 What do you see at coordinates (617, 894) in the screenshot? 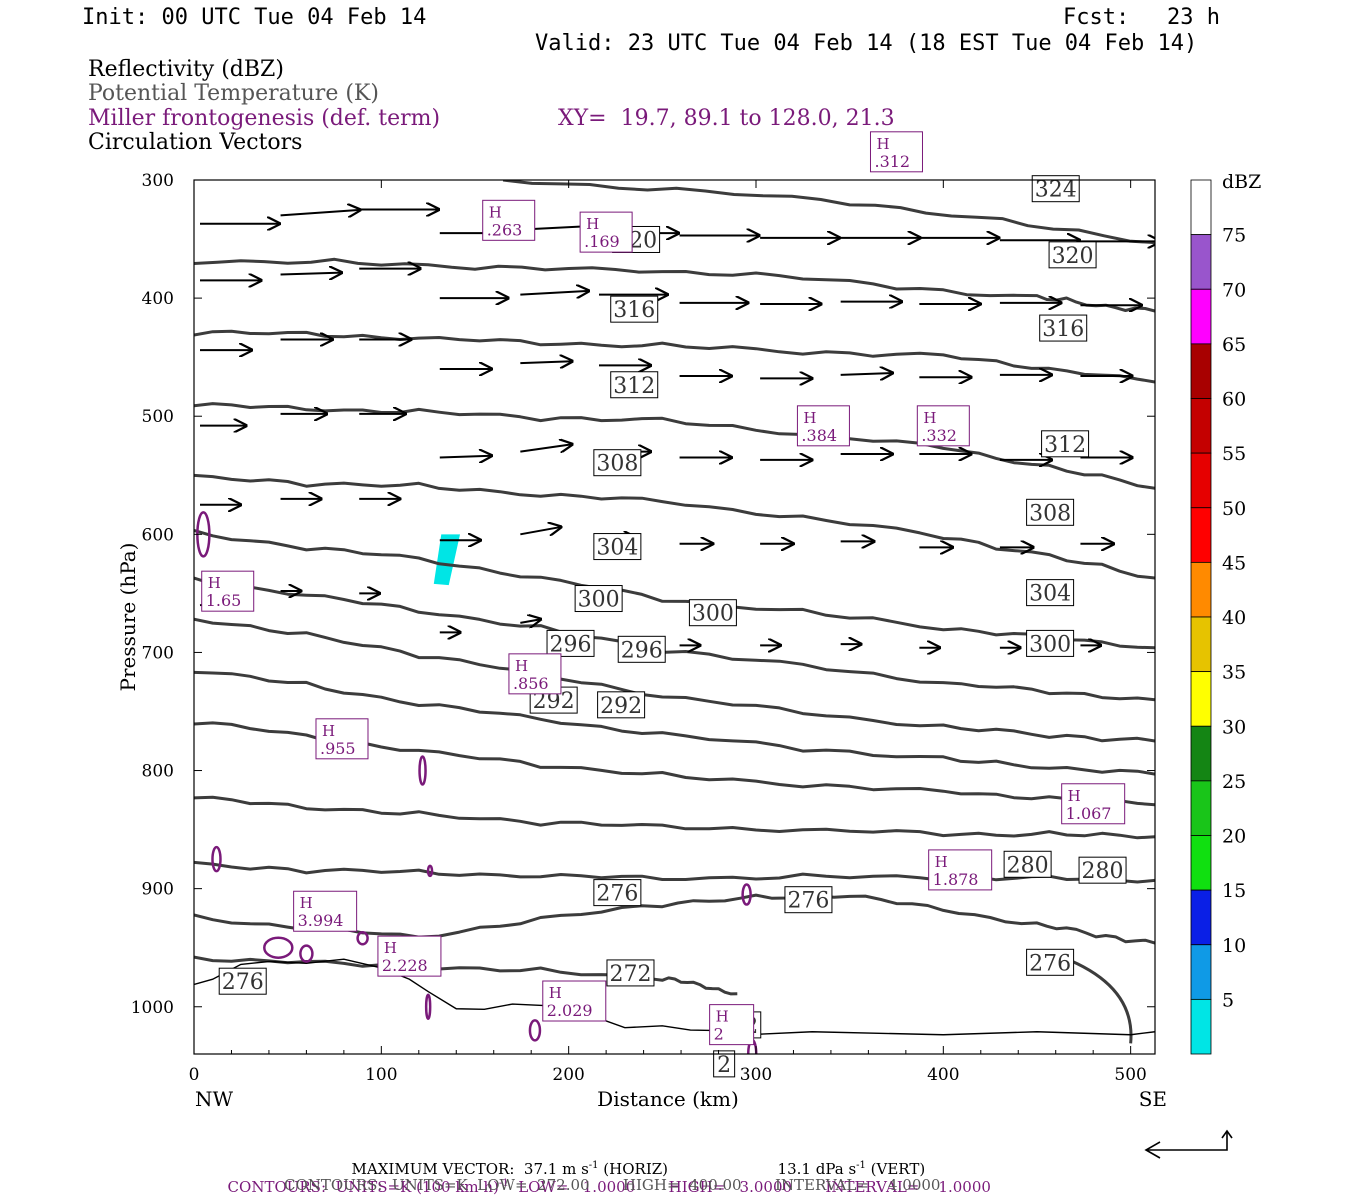
I see `theta-label: 276` at bounding box center [617, 894].